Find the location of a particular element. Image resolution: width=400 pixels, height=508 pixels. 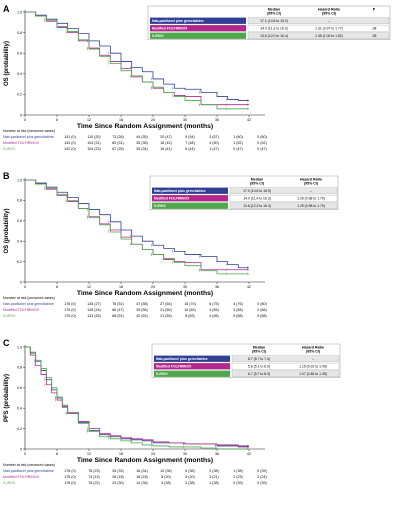

risk-cell: 133 (25) is located at coordinates (93, 316).